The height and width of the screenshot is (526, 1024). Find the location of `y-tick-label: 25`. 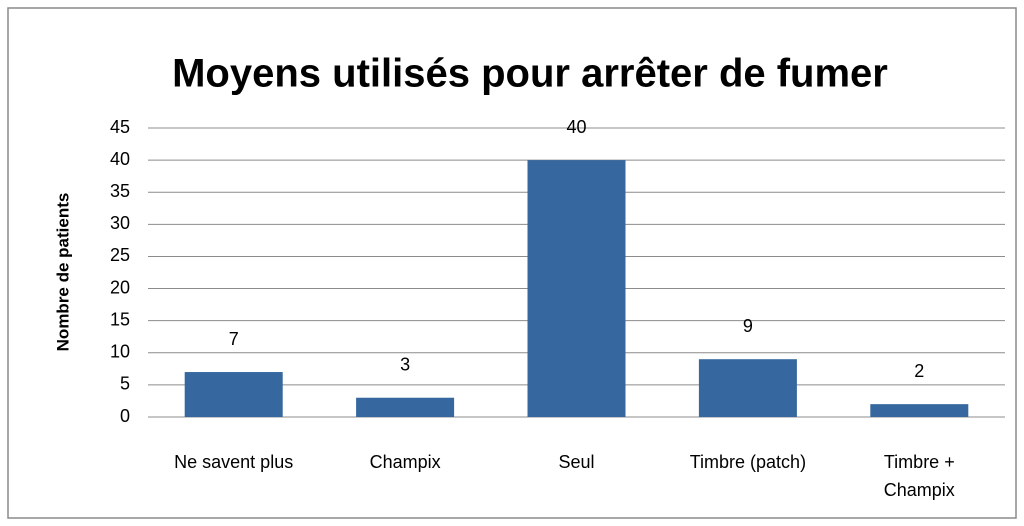

y-tick-label: 25 is located at coordinates (120, 255).